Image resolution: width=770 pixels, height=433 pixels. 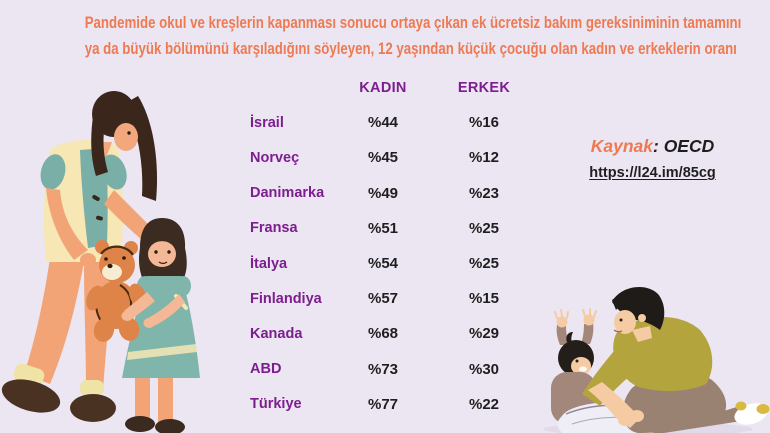 I want to click on table-row: Finlandiya %57 %15, so click(x=395, y=298).